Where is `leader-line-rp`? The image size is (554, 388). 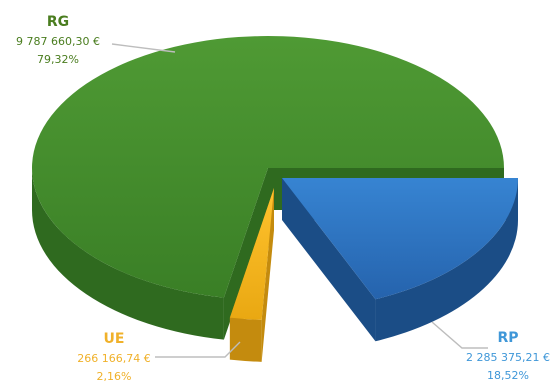 leader-line-rp is located at coordinates (459, 335).